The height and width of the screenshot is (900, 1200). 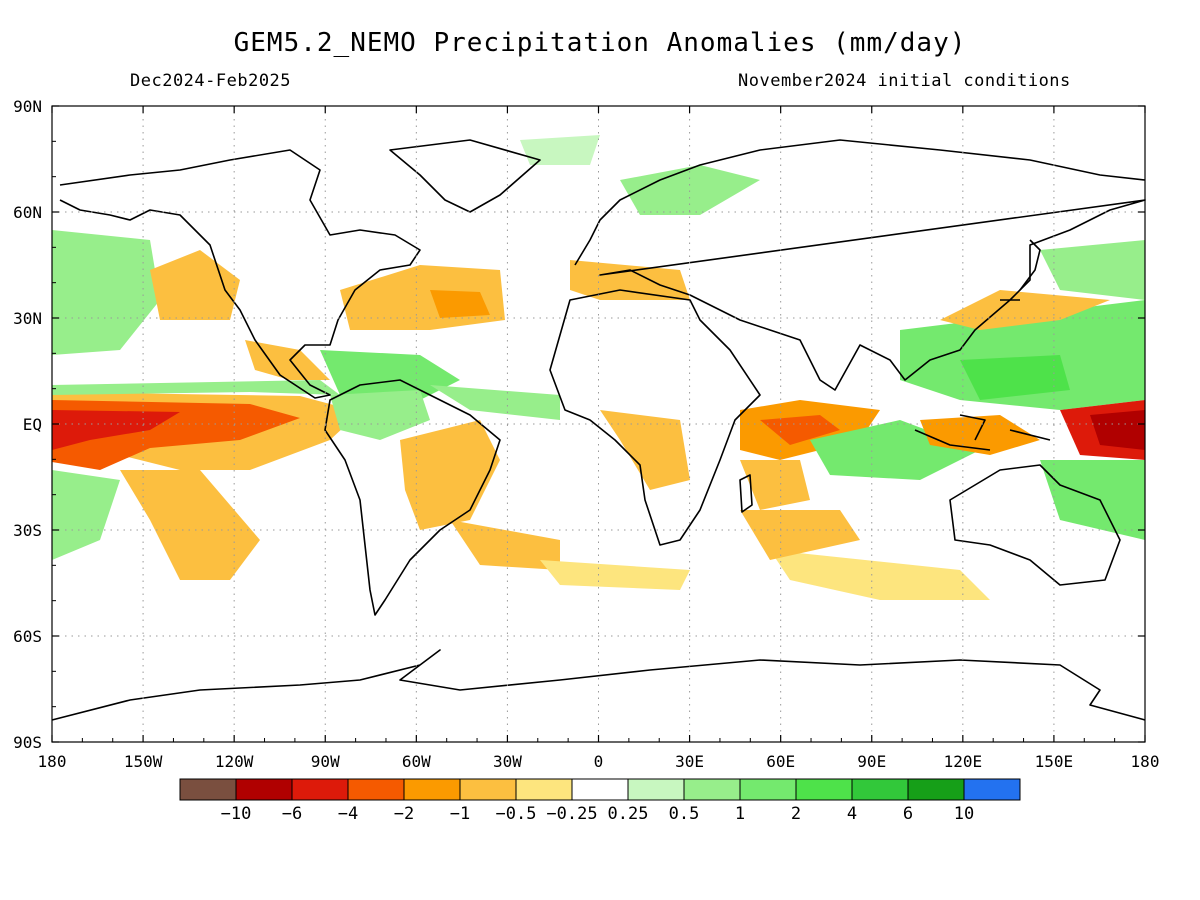 I want to click on dry-region-south-pacific, so click(x=190, y=525).